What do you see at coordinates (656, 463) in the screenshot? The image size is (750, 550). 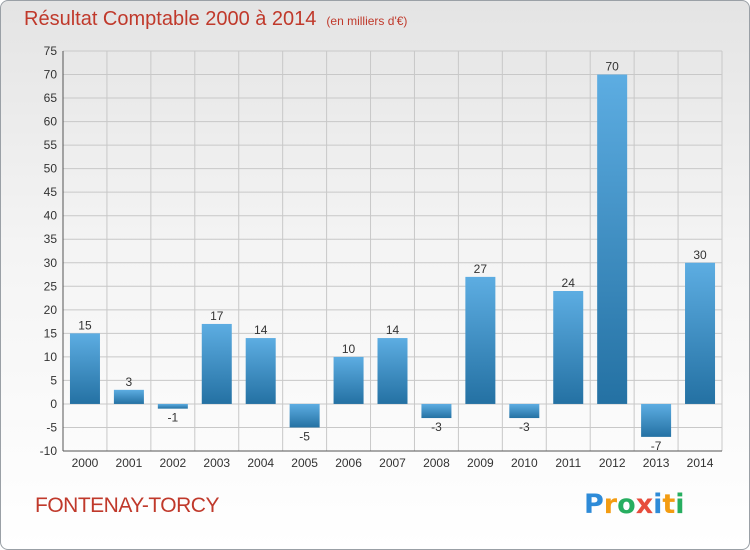 I see `x-tick-label: 2013` at bounding box center [656, 463].